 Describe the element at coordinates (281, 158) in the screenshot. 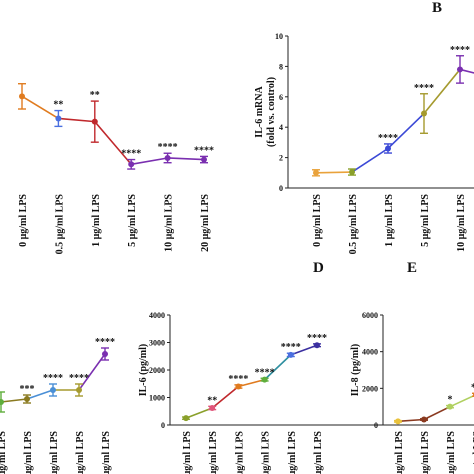

I see `y-tick-label: 2` at that location.